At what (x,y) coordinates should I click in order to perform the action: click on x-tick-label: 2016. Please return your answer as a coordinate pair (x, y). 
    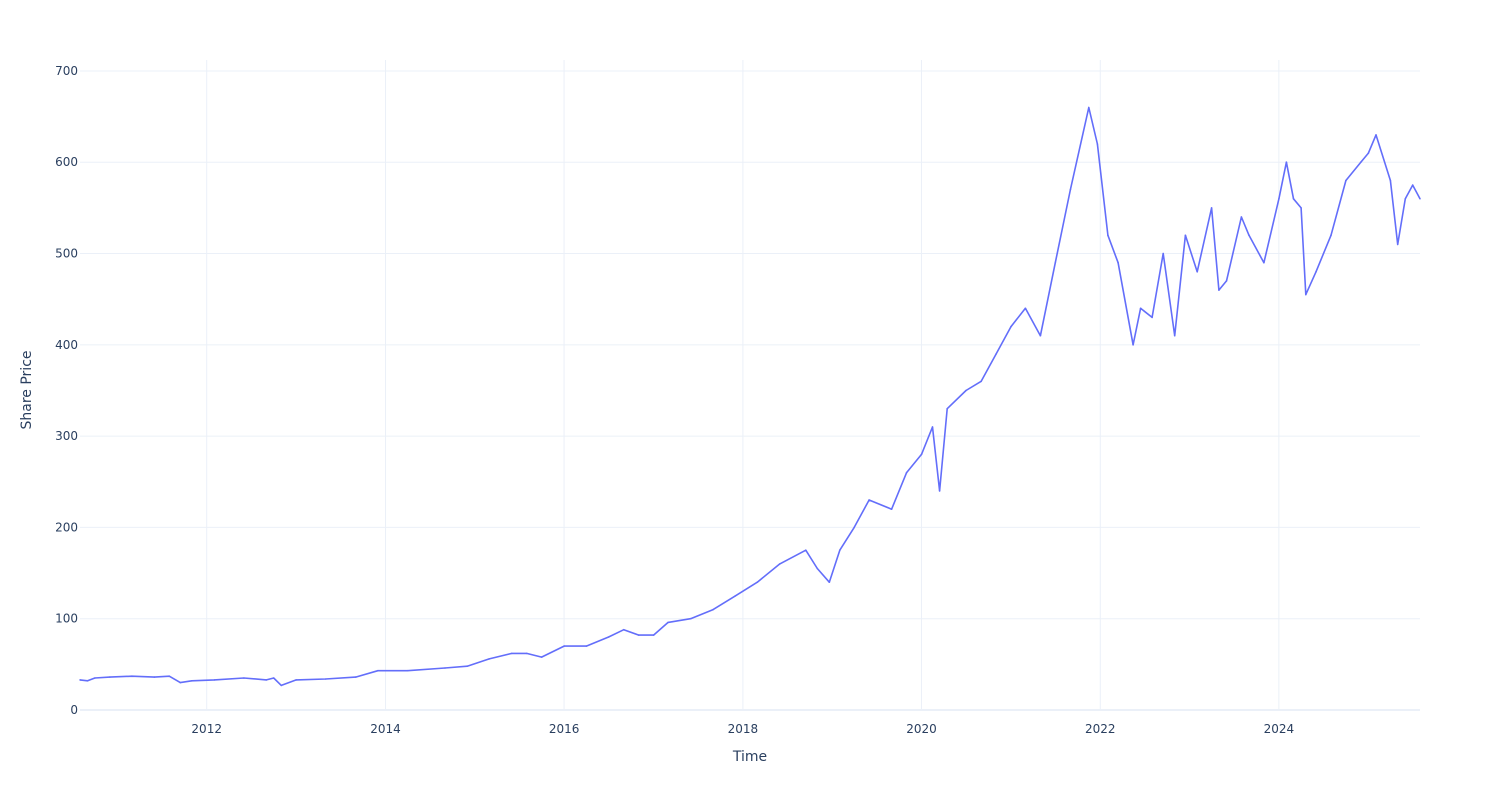
    Looking at the image, I should click on (564, 729).